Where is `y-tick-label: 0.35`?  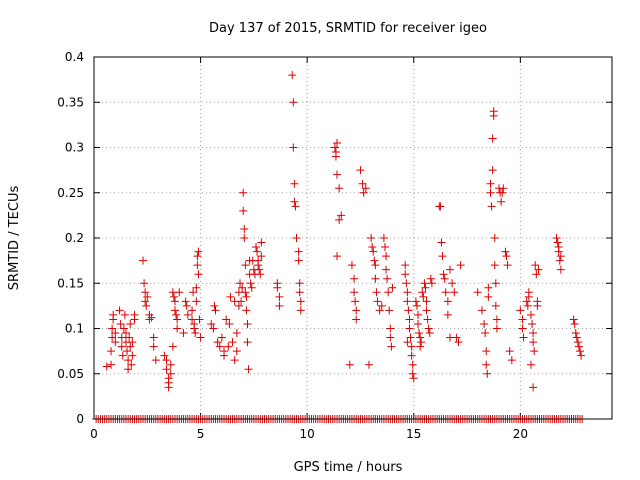
y-tick-label: 0.35 is located at coordinates (70, 102).